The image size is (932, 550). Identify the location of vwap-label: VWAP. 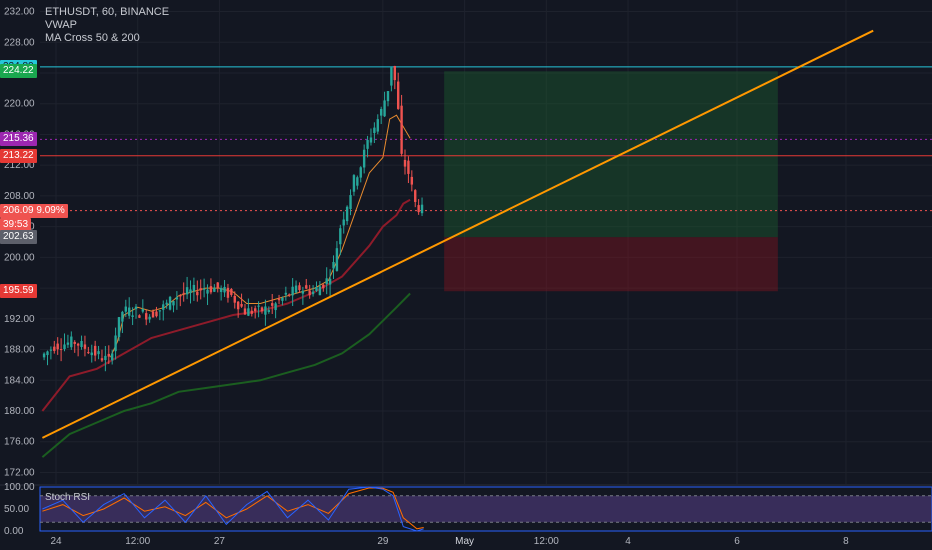
(61, 25).